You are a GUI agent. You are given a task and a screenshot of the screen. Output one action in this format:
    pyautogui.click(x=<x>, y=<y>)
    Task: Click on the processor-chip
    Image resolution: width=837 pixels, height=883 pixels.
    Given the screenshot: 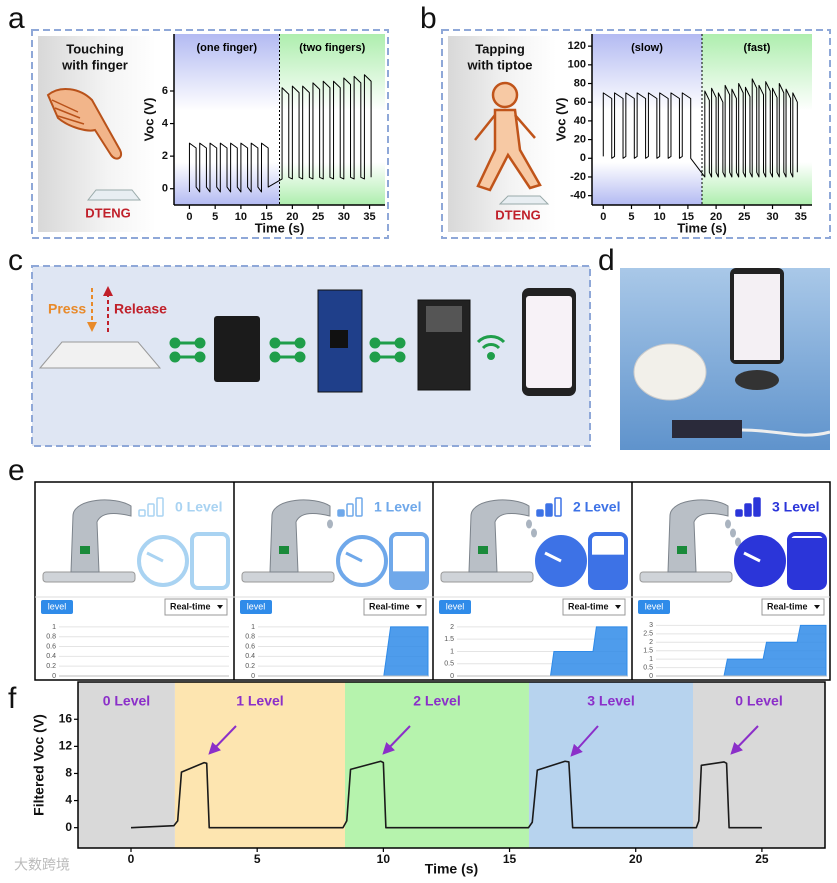 What is the action you would take?
    pyautogui.click(x=339, y=339)
    